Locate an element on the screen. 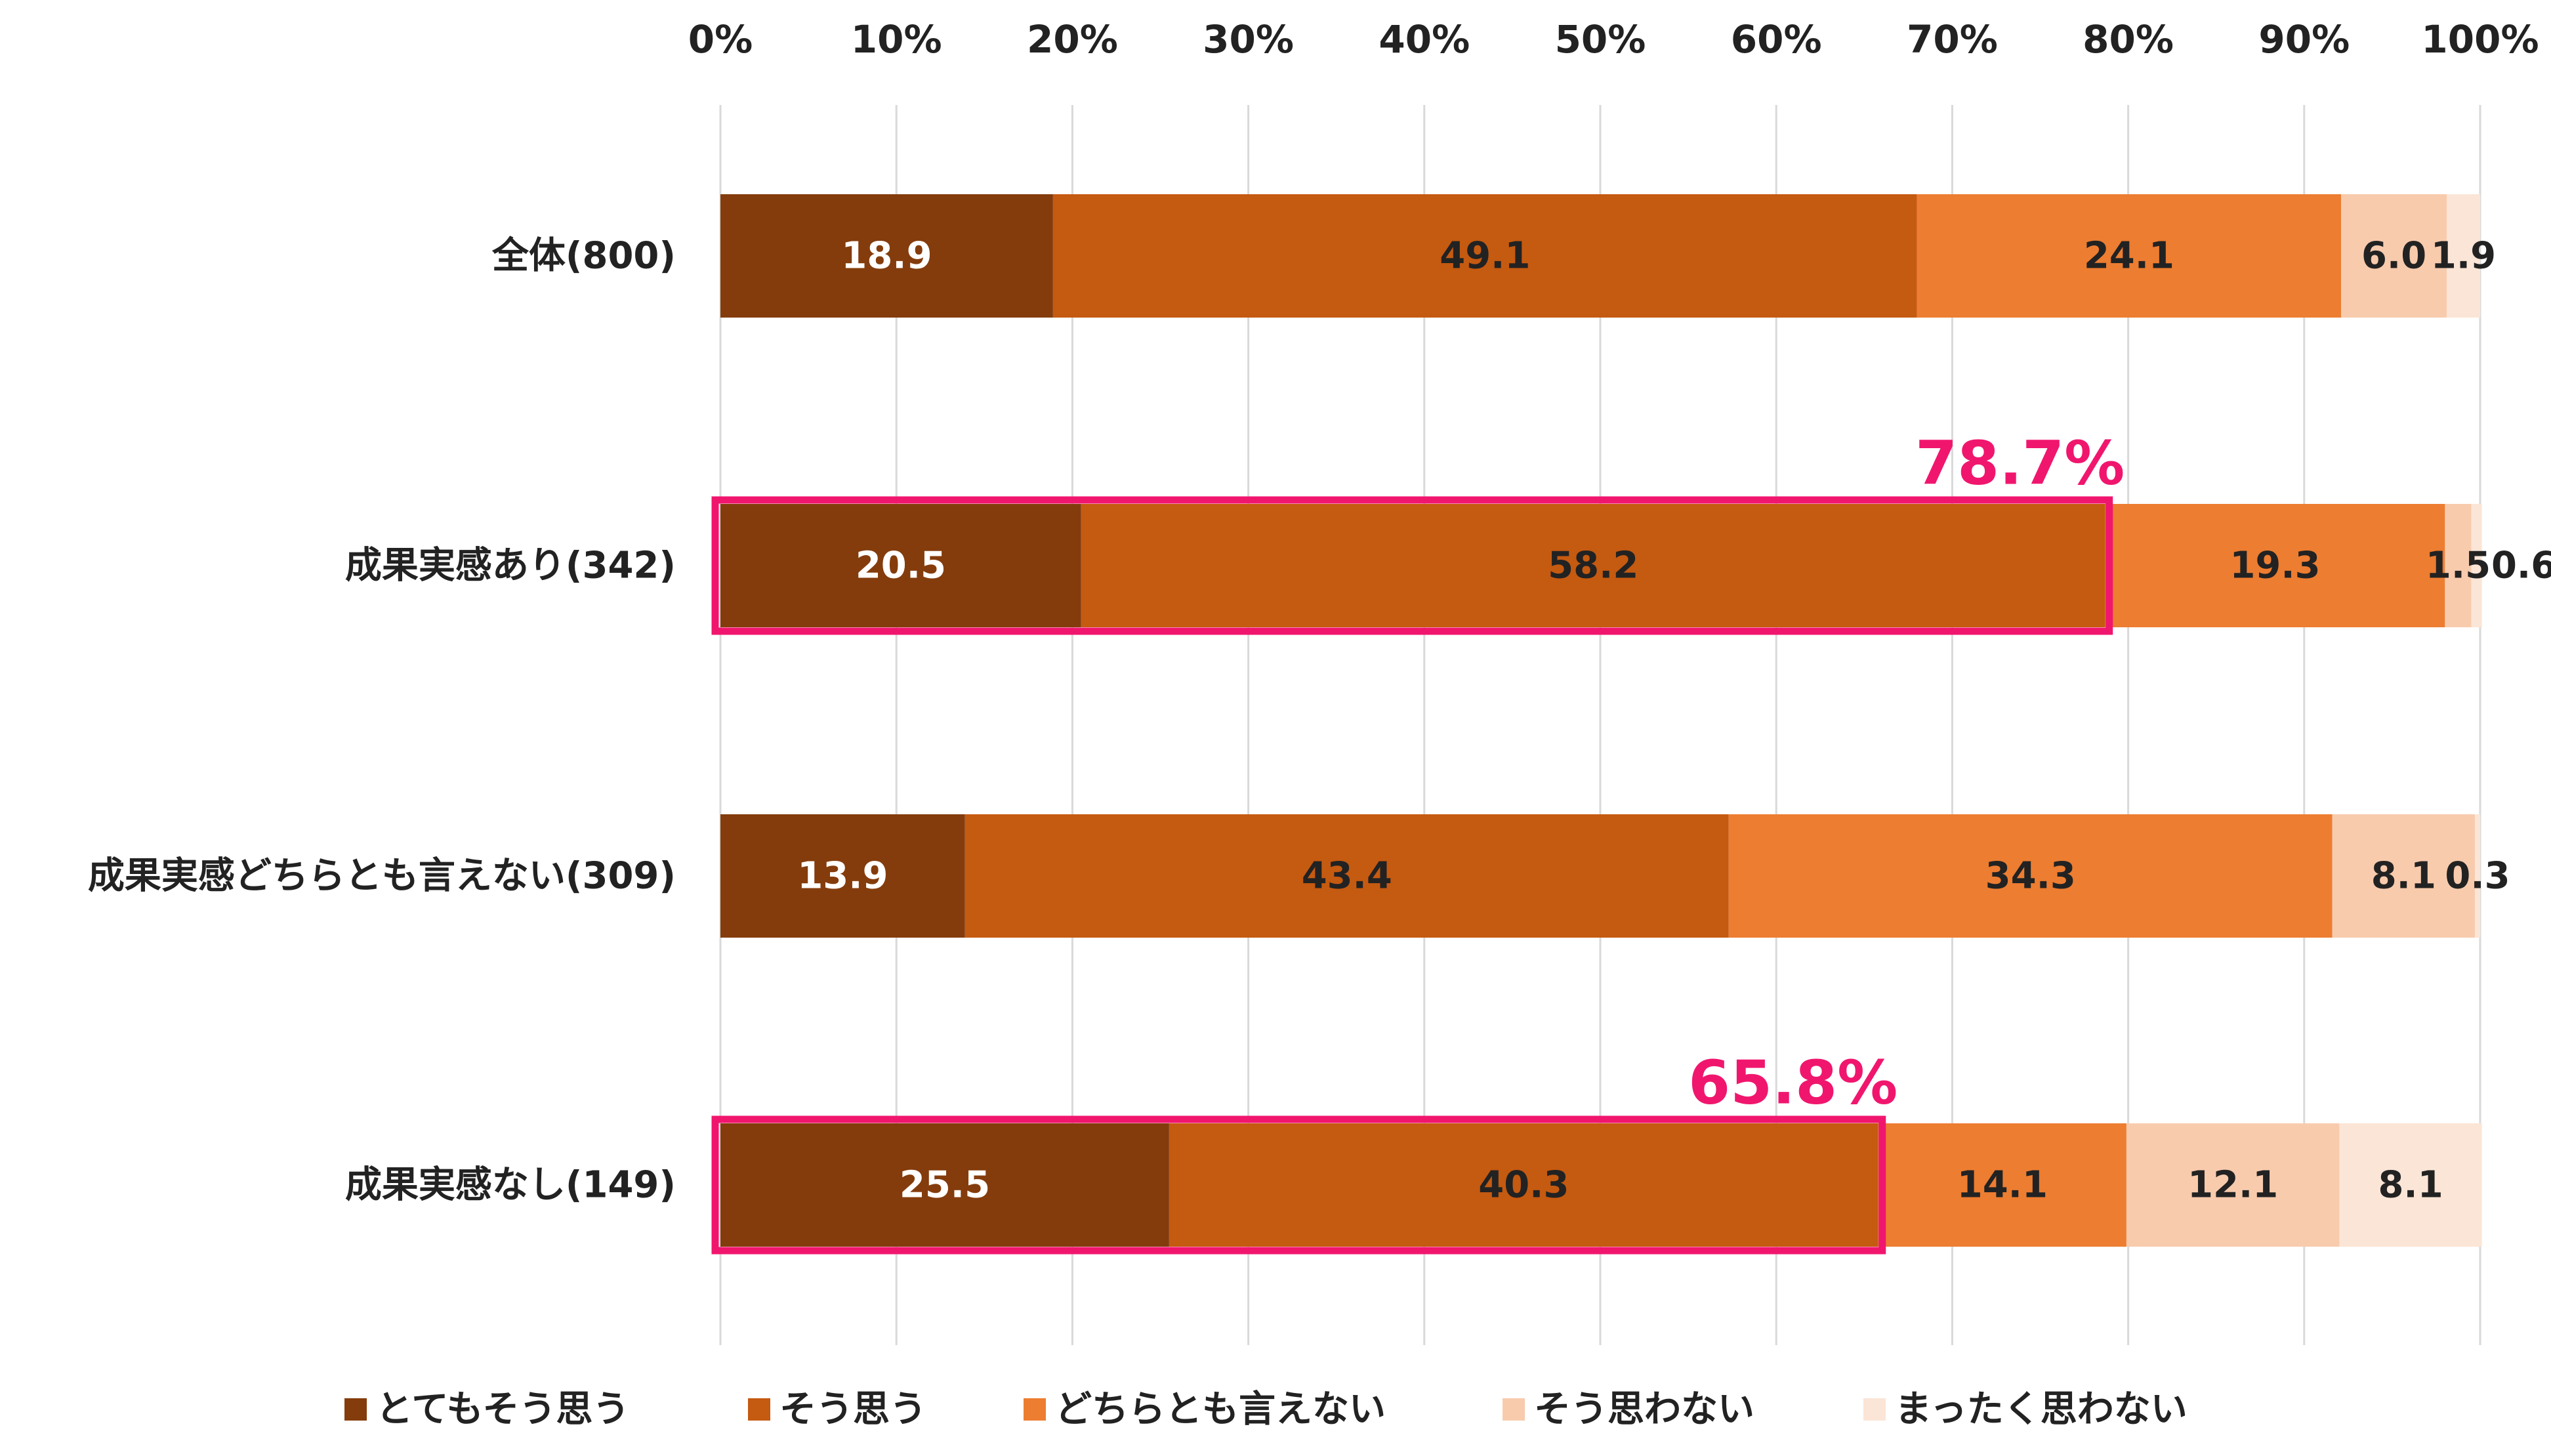 Image resolution: width=2551 pixels, height=1456 pixels. data-label: 18.9 is located at coordinates (886, 256).